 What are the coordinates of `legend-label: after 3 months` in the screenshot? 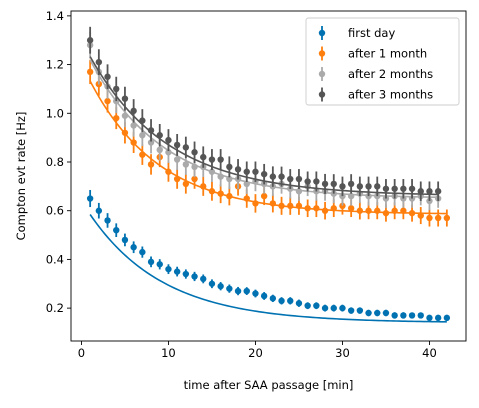 It's located at (390, 95).